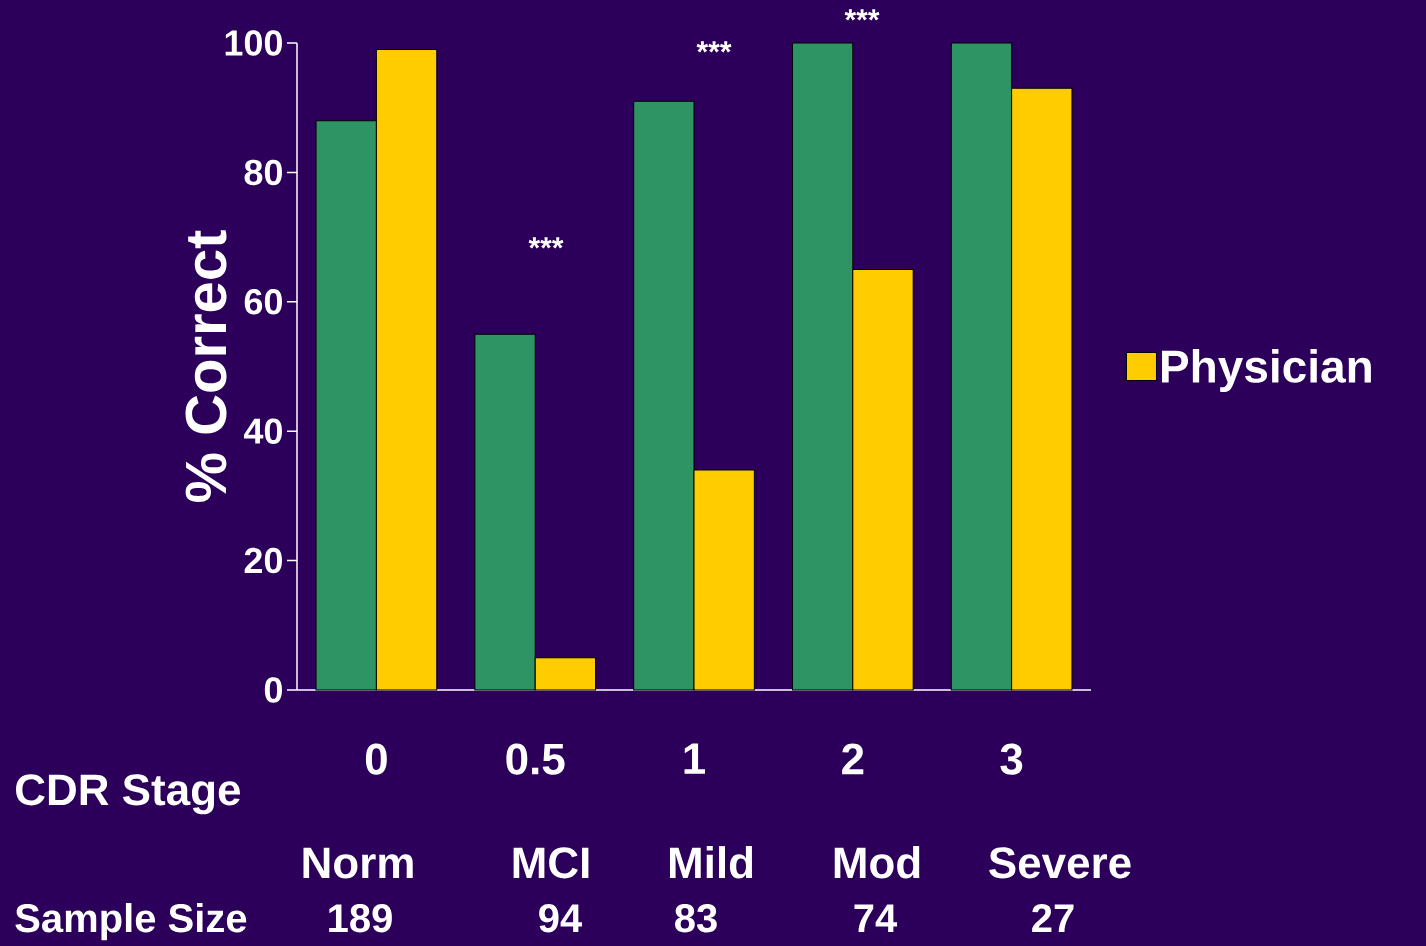  What do you see at coordinates (263, 302) in the screenshot?
I see `y-tick-label: 60` at bounding box center [263, 302].